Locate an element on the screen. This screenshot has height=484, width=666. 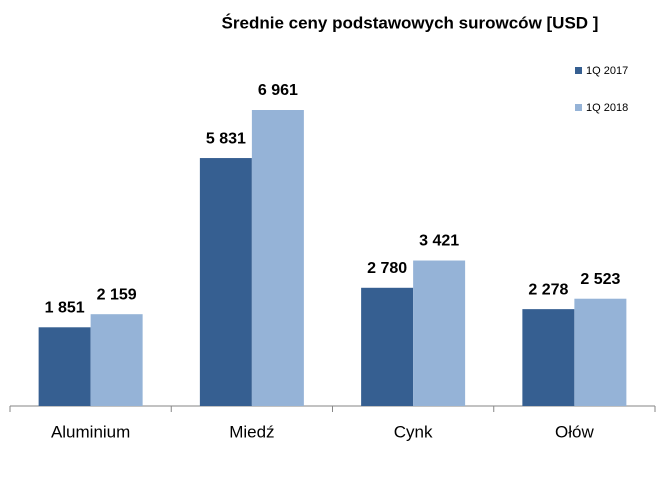
data-label: 5 831 is located at coordinates (226, 138).